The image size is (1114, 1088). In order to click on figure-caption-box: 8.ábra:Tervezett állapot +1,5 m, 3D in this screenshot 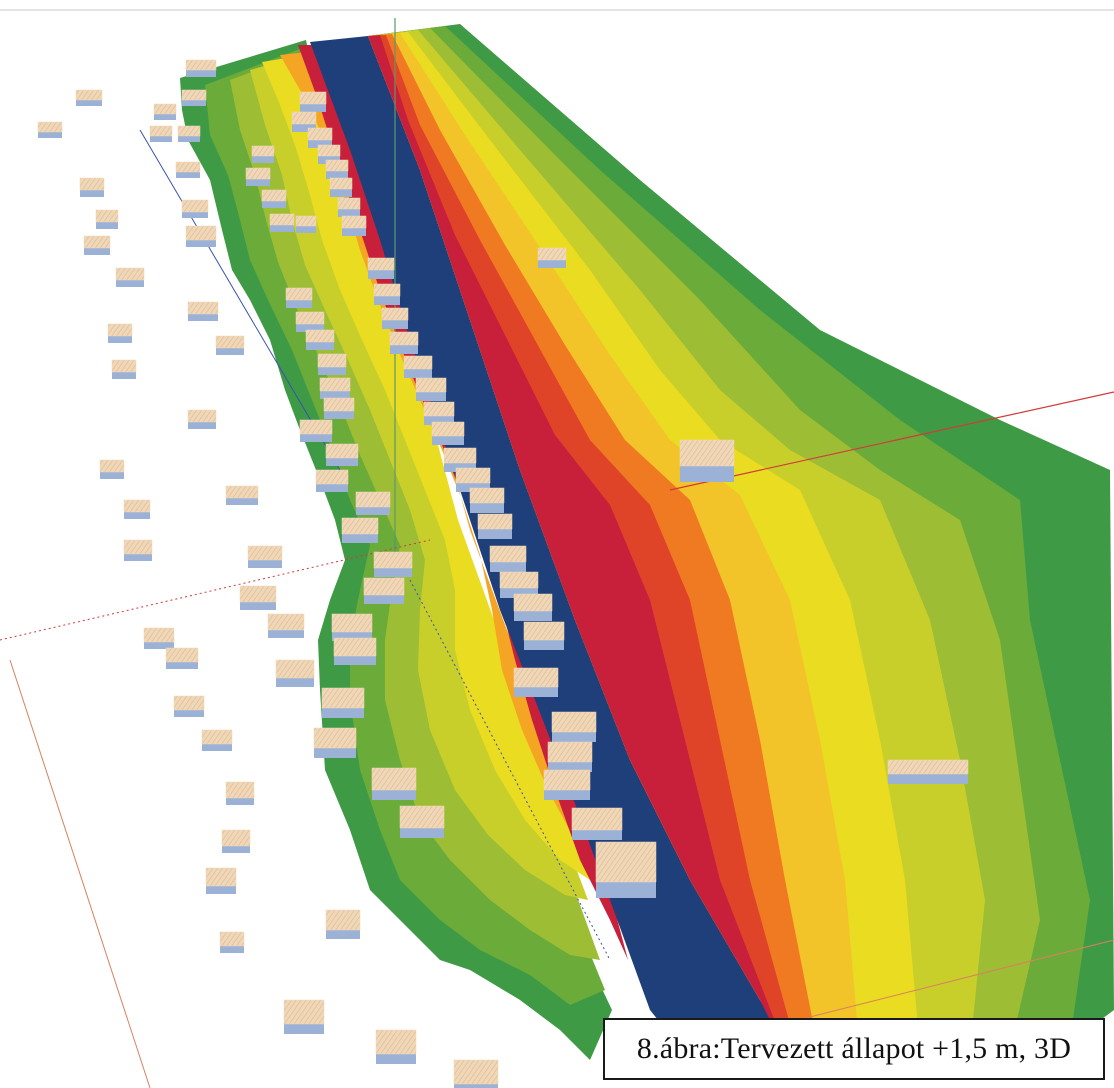, I will do `click(854, 1049)`.